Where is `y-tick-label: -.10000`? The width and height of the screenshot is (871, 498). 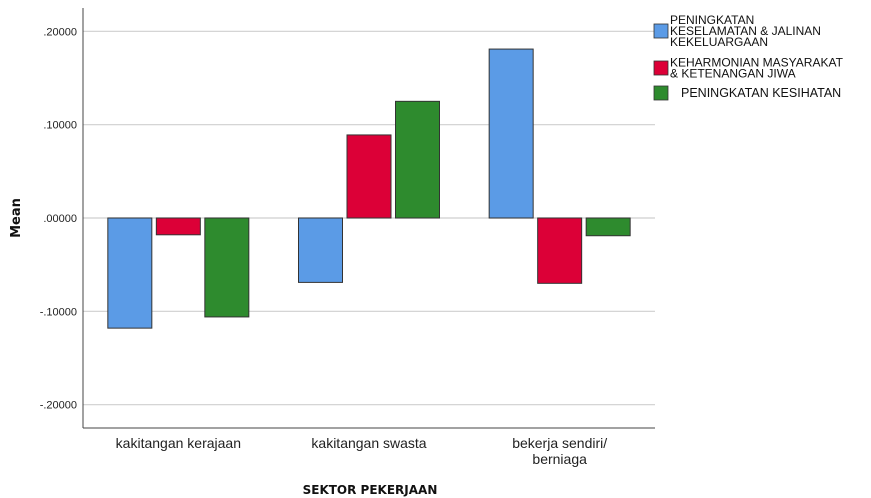 y-tick-label: -.10000 is located at coordinates (58, 312).